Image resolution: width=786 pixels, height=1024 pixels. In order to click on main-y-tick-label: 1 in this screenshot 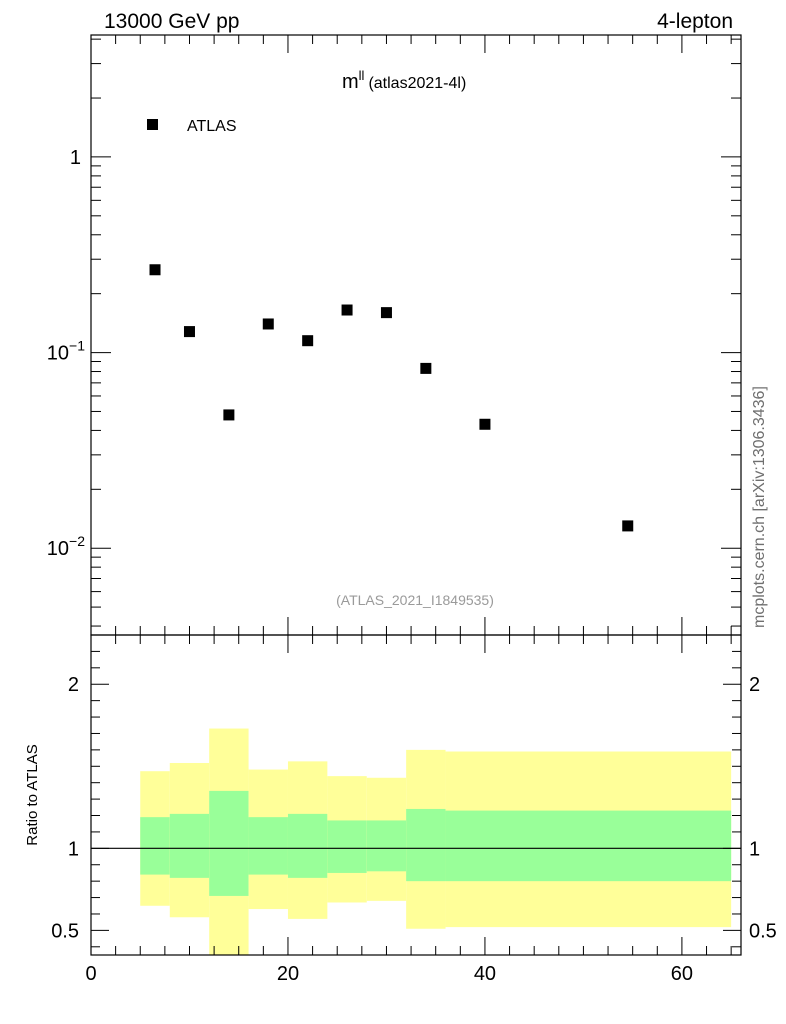, I will do `click(75, 158)`.